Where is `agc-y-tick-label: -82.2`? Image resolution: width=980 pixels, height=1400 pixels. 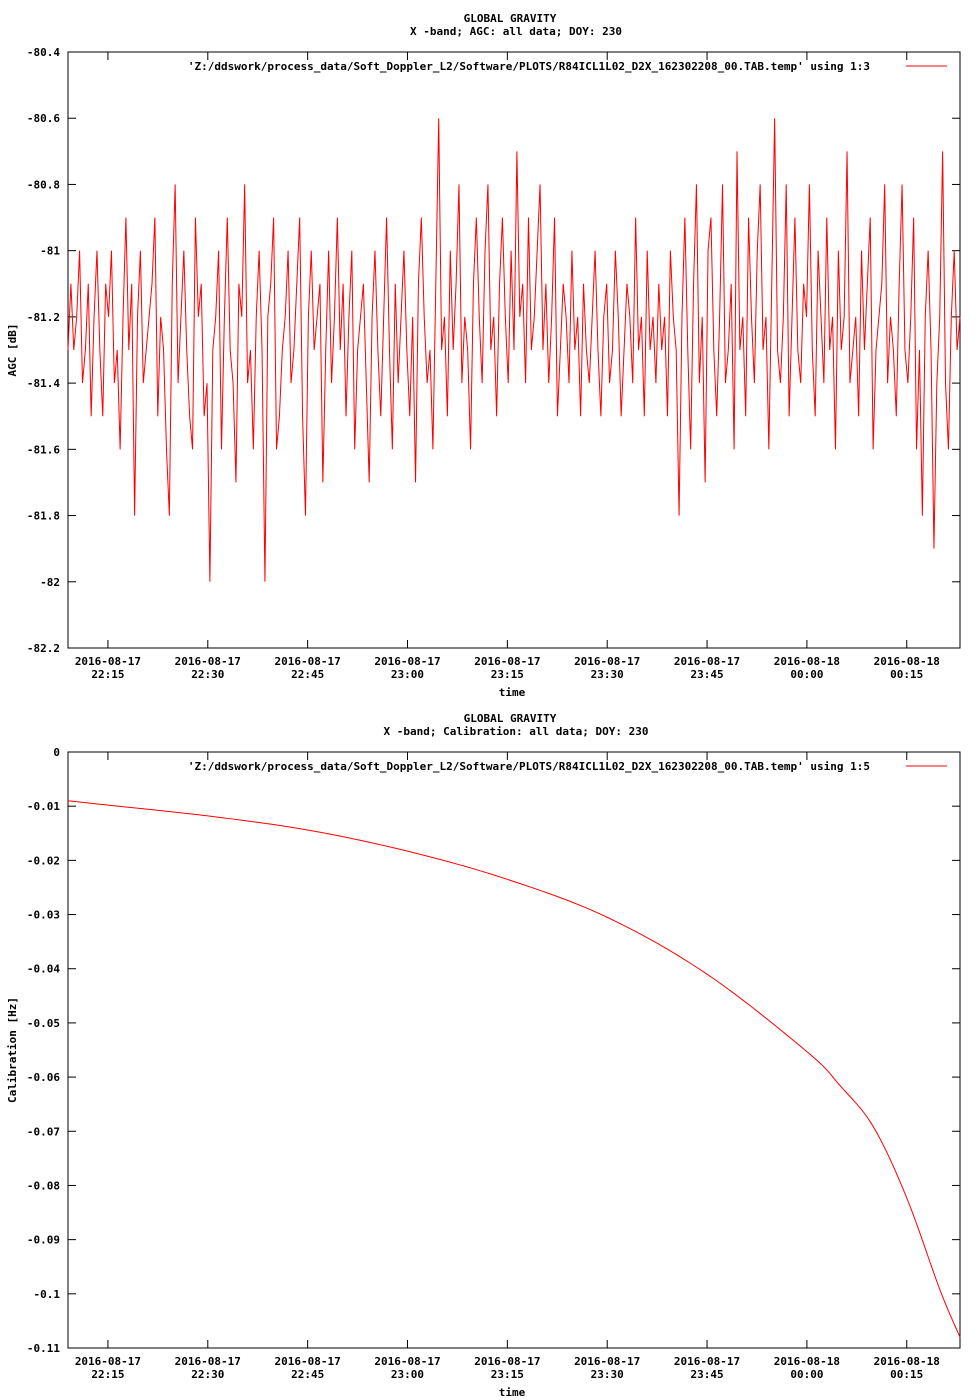 agc-y-tick-label: -82.2 is located at coordinates (43, 648).